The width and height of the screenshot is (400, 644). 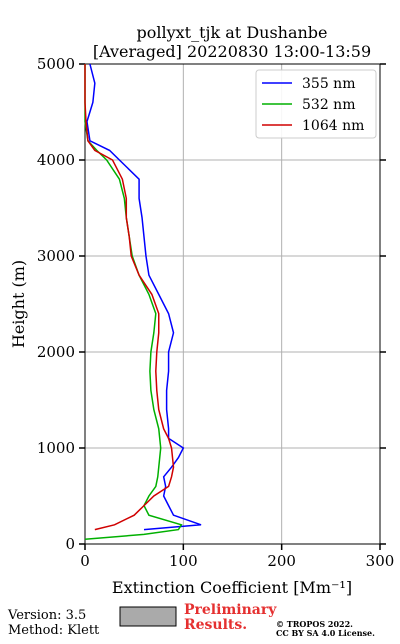 I want to click on version: Version: 3.5, so click(x=46, y=615).